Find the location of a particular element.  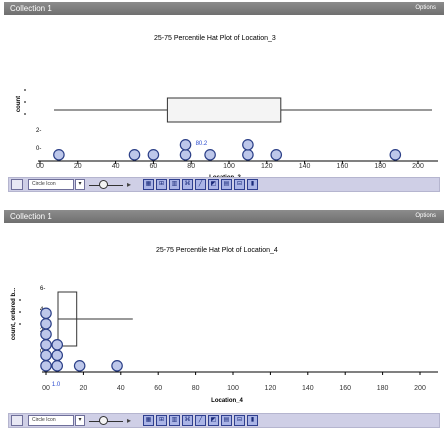

marker-value-label: 80.2 is located at coordinates (202, 144).